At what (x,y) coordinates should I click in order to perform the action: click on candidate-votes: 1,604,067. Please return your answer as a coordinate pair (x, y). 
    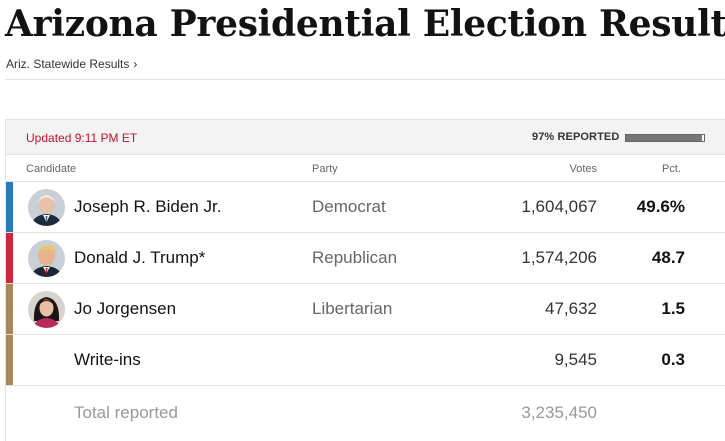
    Looking at the image, I should click on (559, 206).